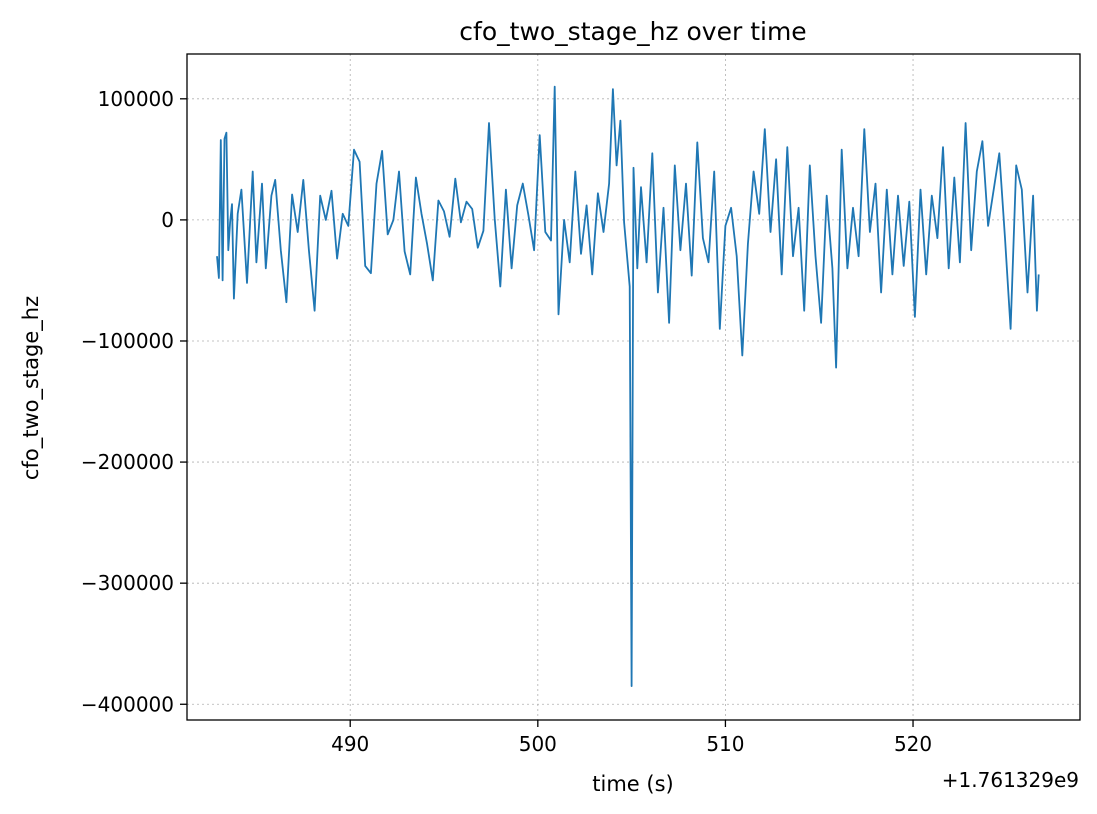  What do you see at coordinates (1010, 780) in the screenshot?
I see `x-axis-offset-label: +1.761329e9` at bounding box center [1010, 780].